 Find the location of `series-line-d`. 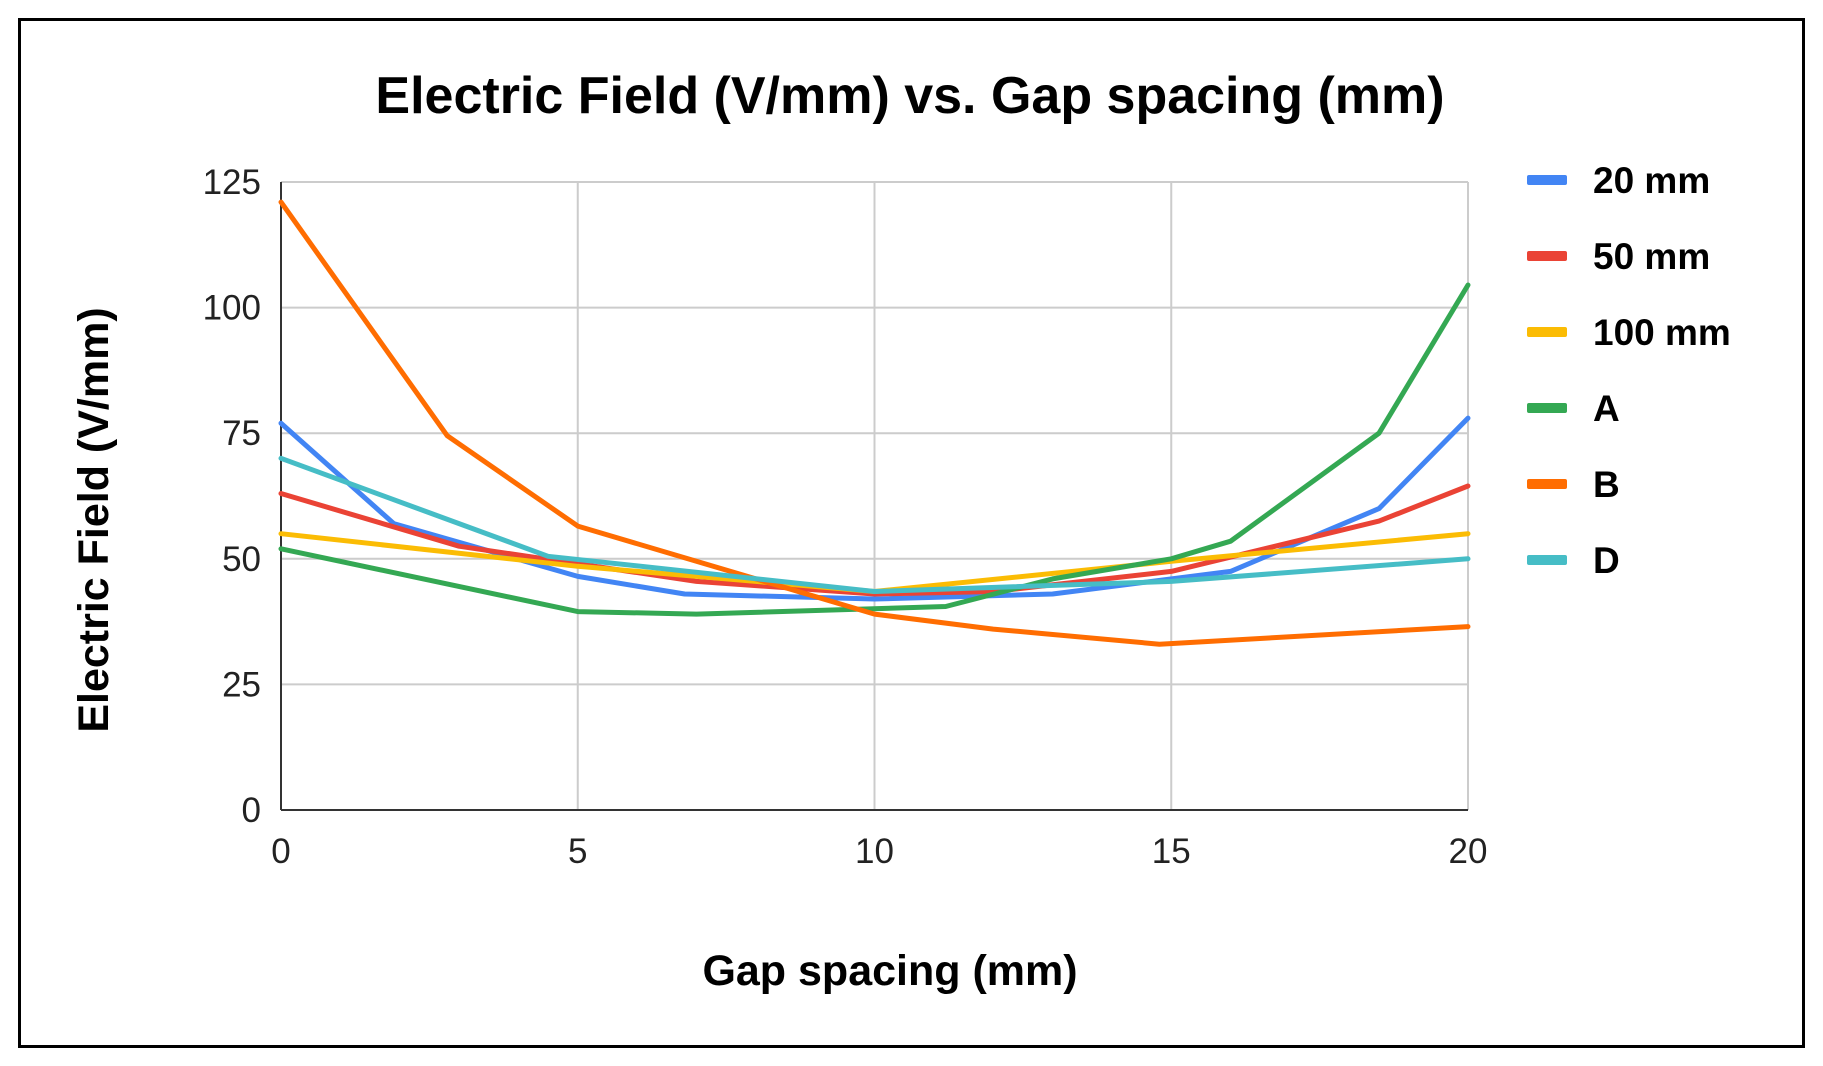

series-line-d is located at coordinates (874, 524).